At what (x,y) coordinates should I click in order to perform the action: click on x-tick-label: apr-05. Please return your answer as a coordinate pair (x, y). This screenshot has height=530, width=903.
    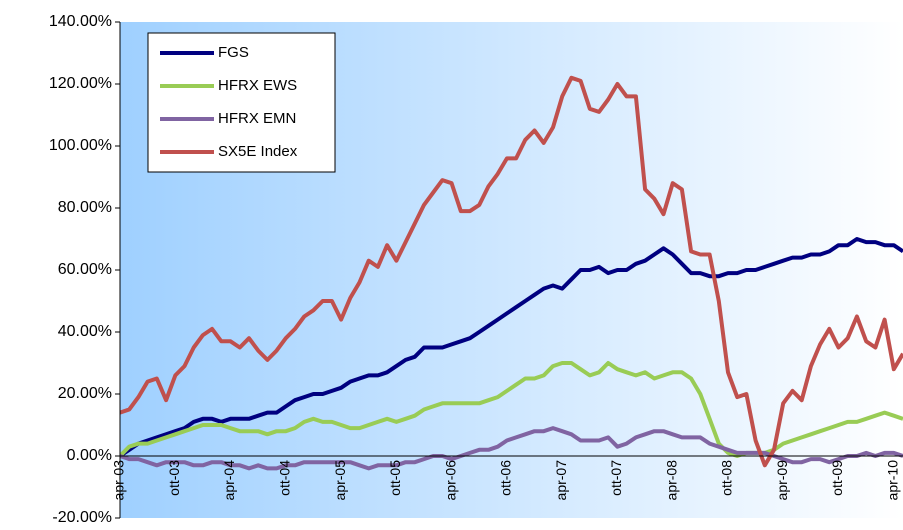
    Looking at the image, I should click on (340, 480).